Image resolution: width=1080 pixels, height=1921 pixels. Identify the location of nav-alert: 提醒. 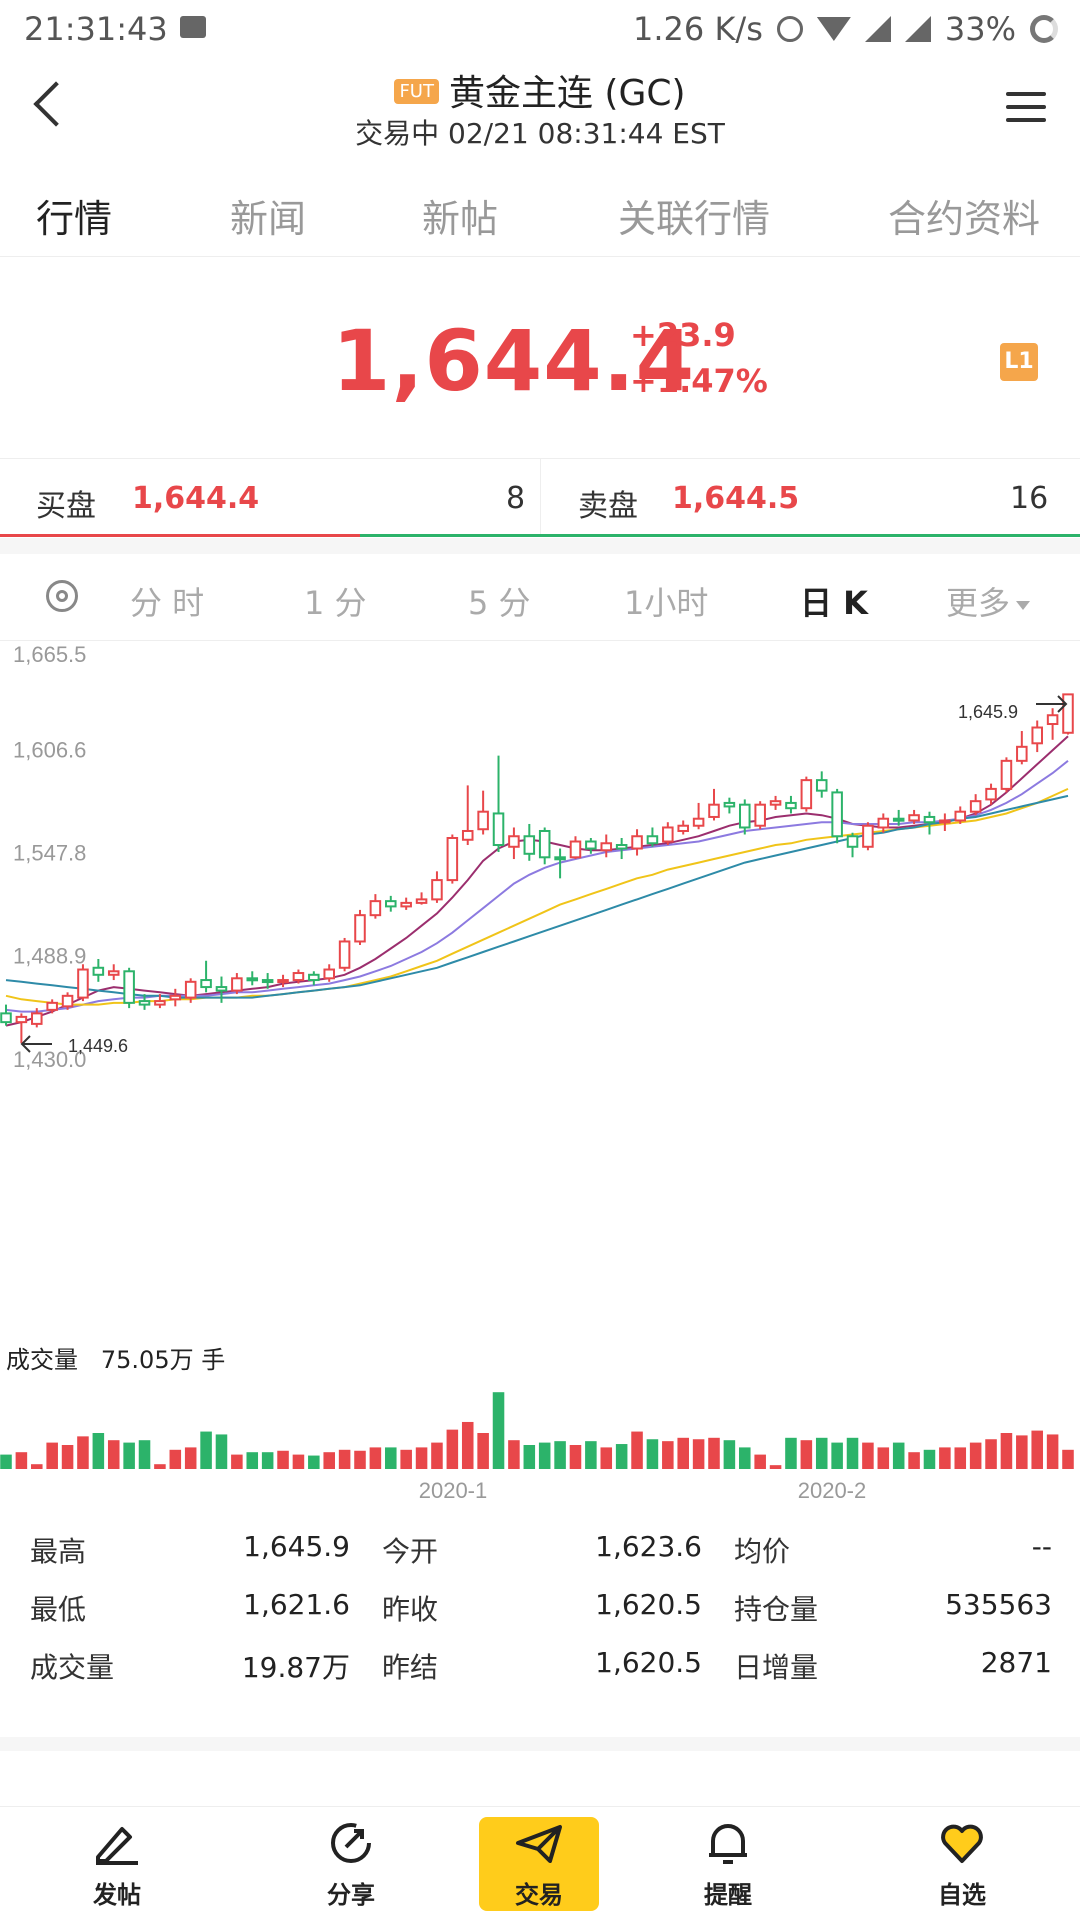
(728, 1865).